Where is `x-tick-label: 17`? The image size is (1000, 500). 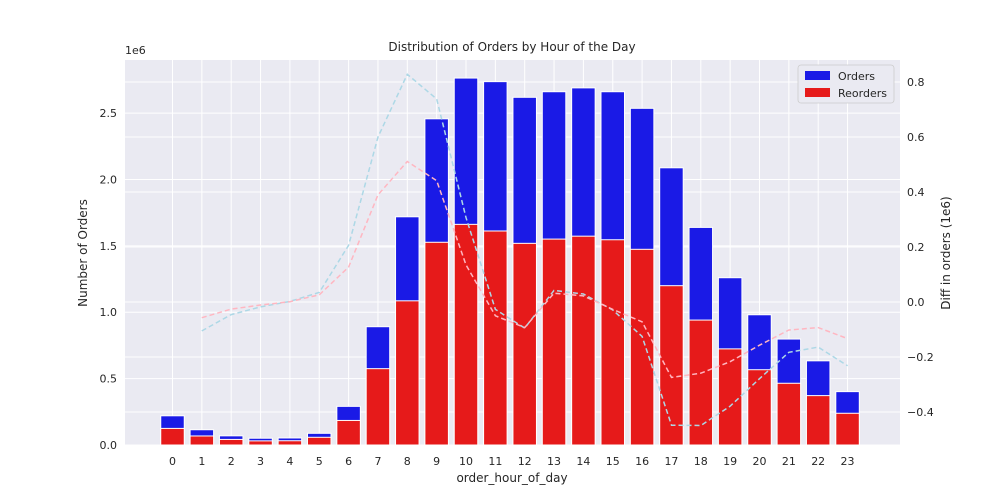
x-tick-label: 17 is located at coordinates (671, 461).